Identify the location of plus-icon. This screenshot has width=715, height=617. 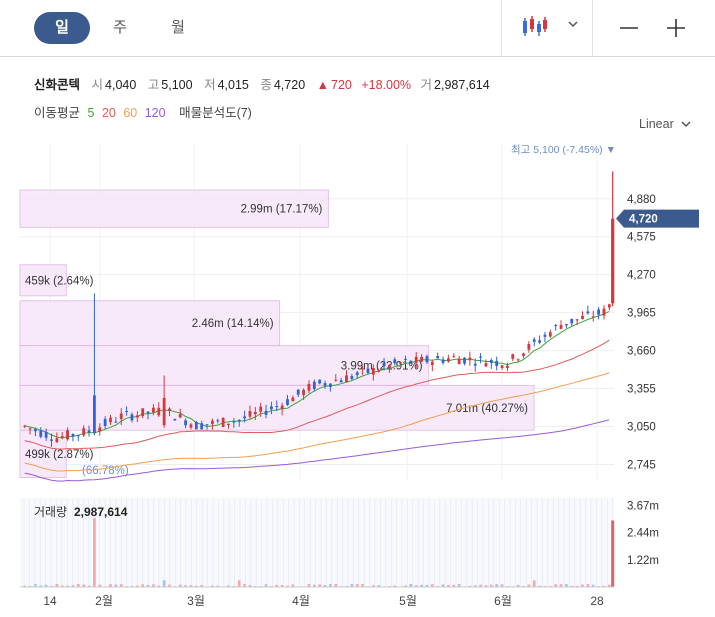
(676, 28).